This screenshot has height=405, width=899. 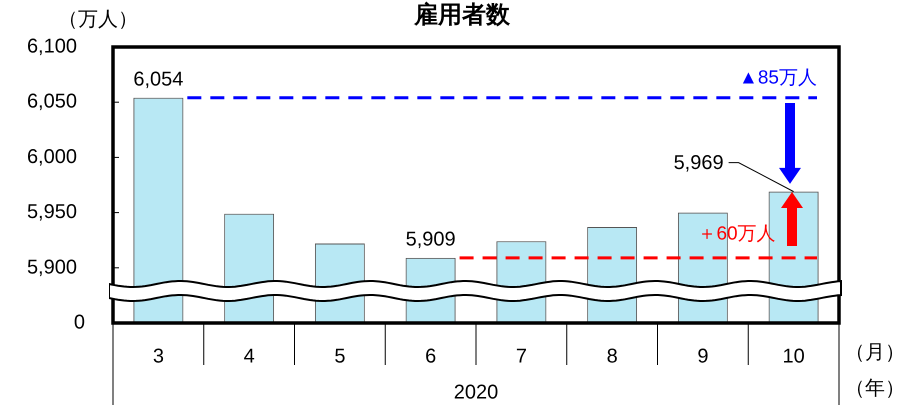 What do you see at coordinates (702, 357) in the screenshot?
I see `x-tick-label: 9` at bounding box center [702, 357].